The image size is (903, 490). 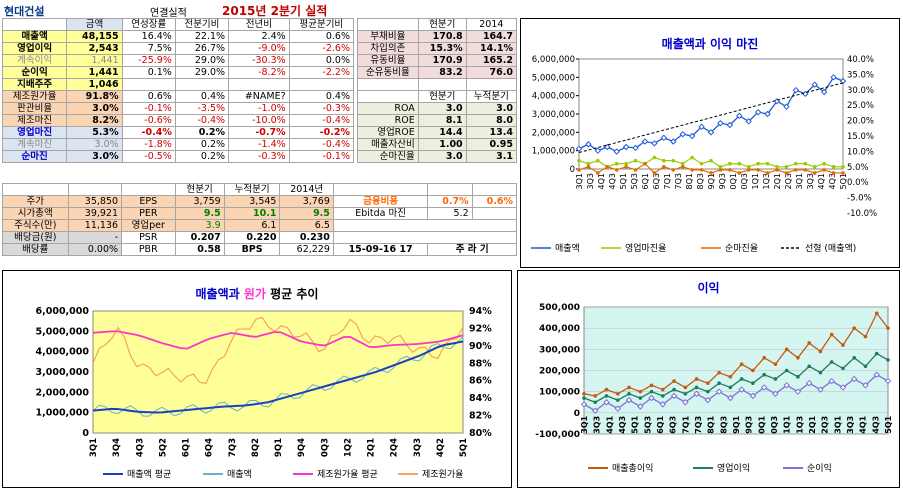 I want to click on value-cell: #NAME?, so click(x=259, y=96).